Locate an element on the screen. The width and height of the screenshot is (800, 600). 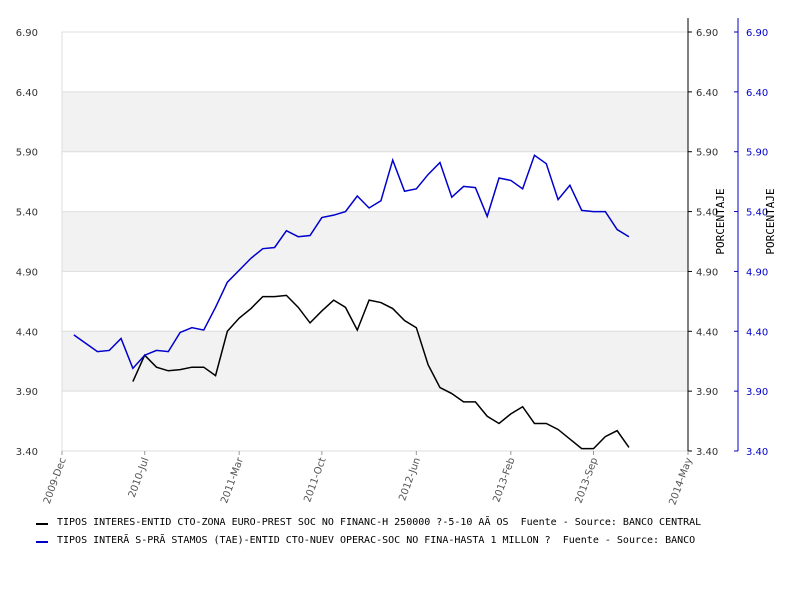
y-tick-label-right: 3.90 is located at coordinates (707, 392).